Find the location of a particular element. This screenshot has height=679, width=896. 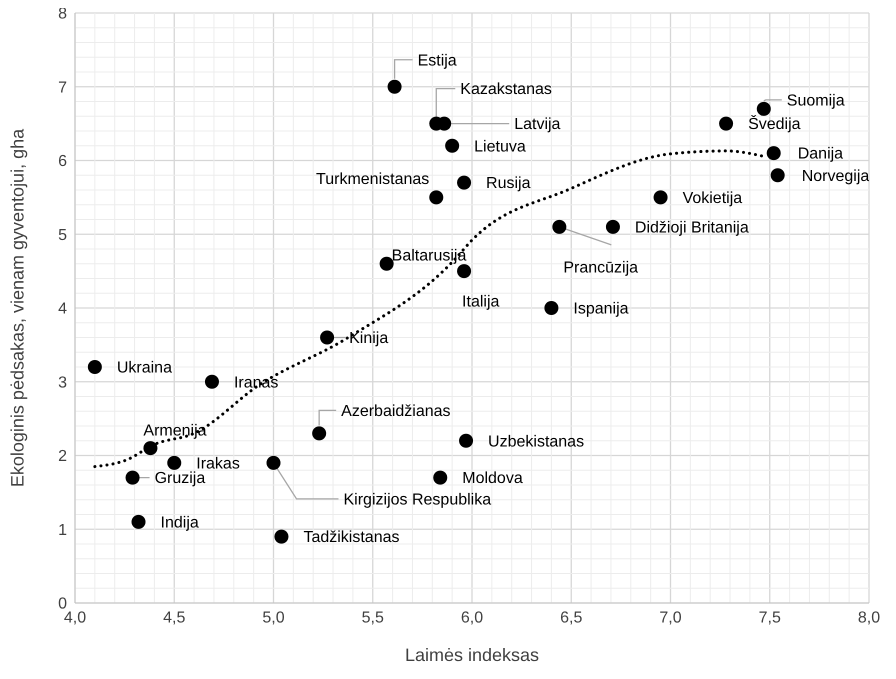

y-tick-label: 4 is located at coordinates (63, 309).